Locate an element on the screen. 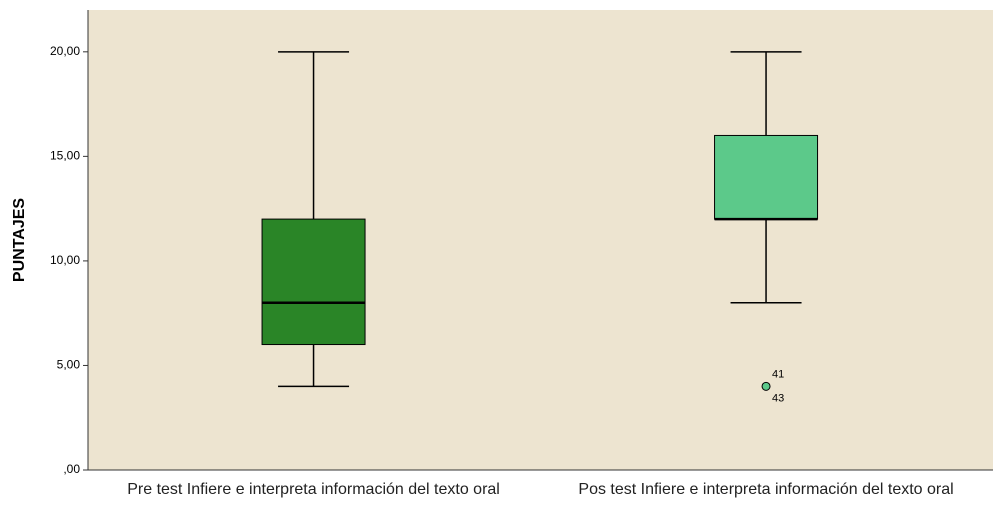 The image size is (993, 516). outlier-label: 41 is located at coordinates (778, 374).